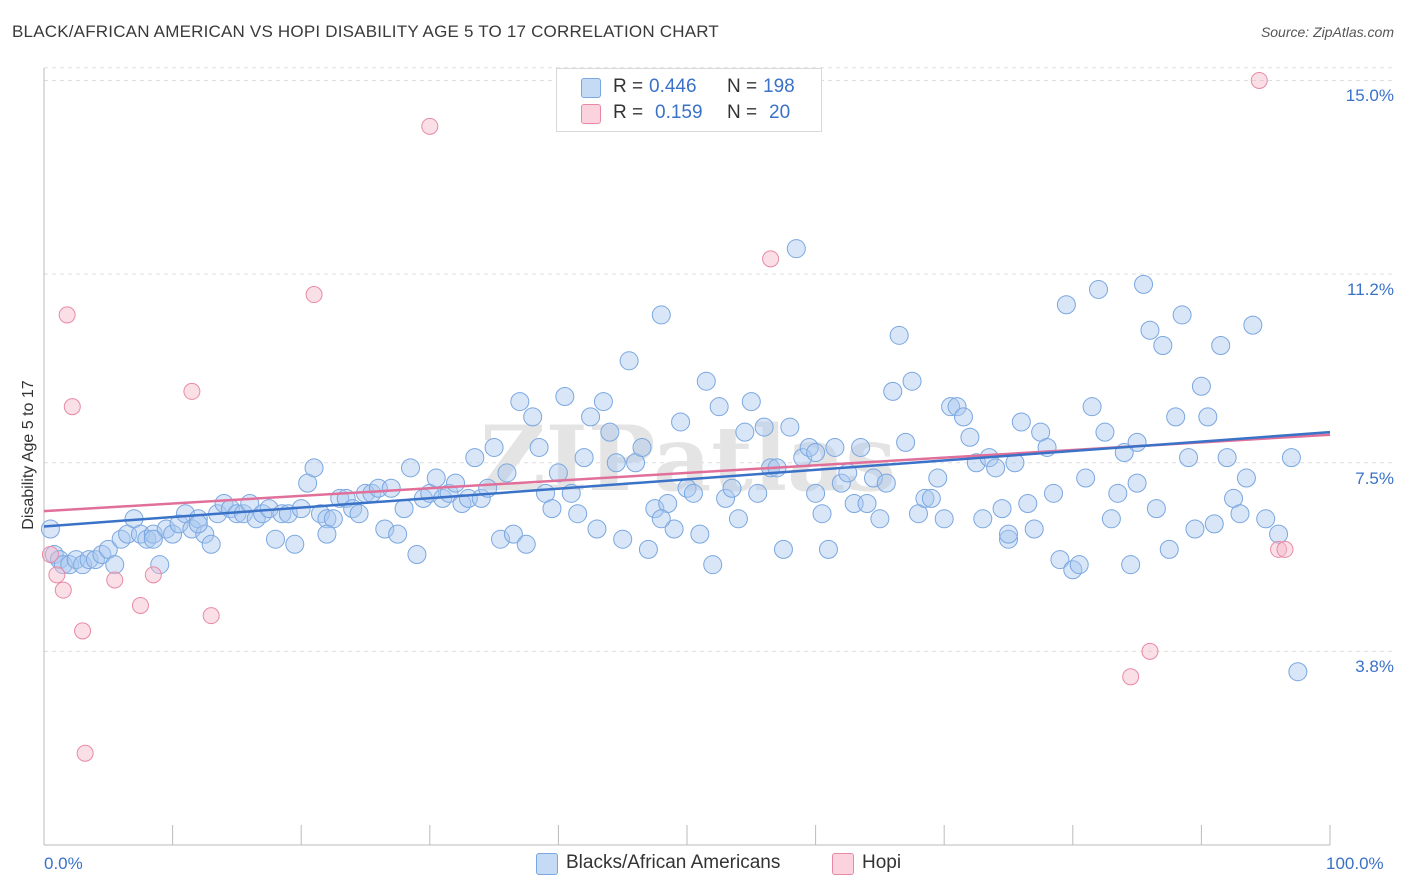 Image resolution: width=1406 pixels, height=892 pixels. I want to click on legend-r-label: R =, so click(628, 112).